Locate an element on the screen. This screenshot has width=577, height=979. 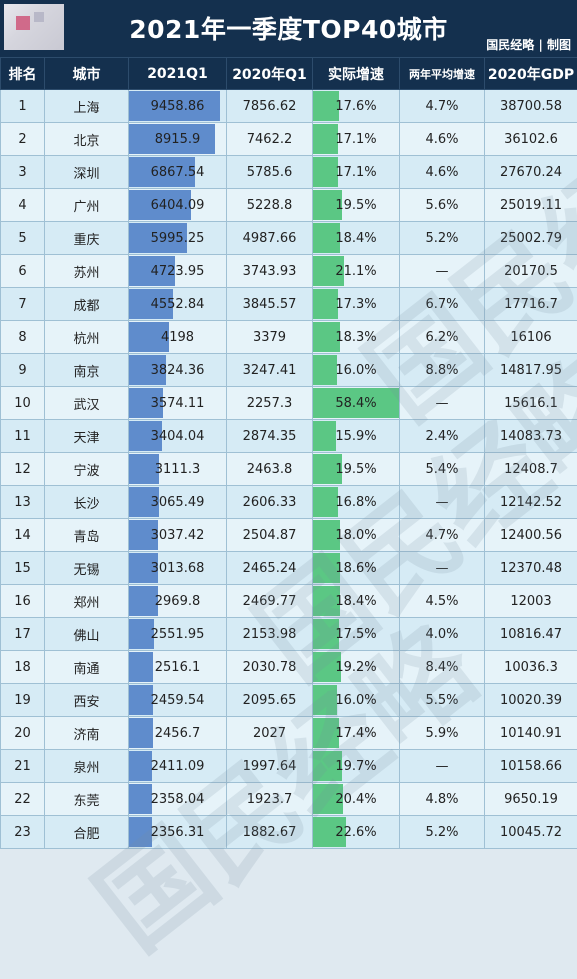
city-cell: 无锡 is located at coordinates (87, 568).